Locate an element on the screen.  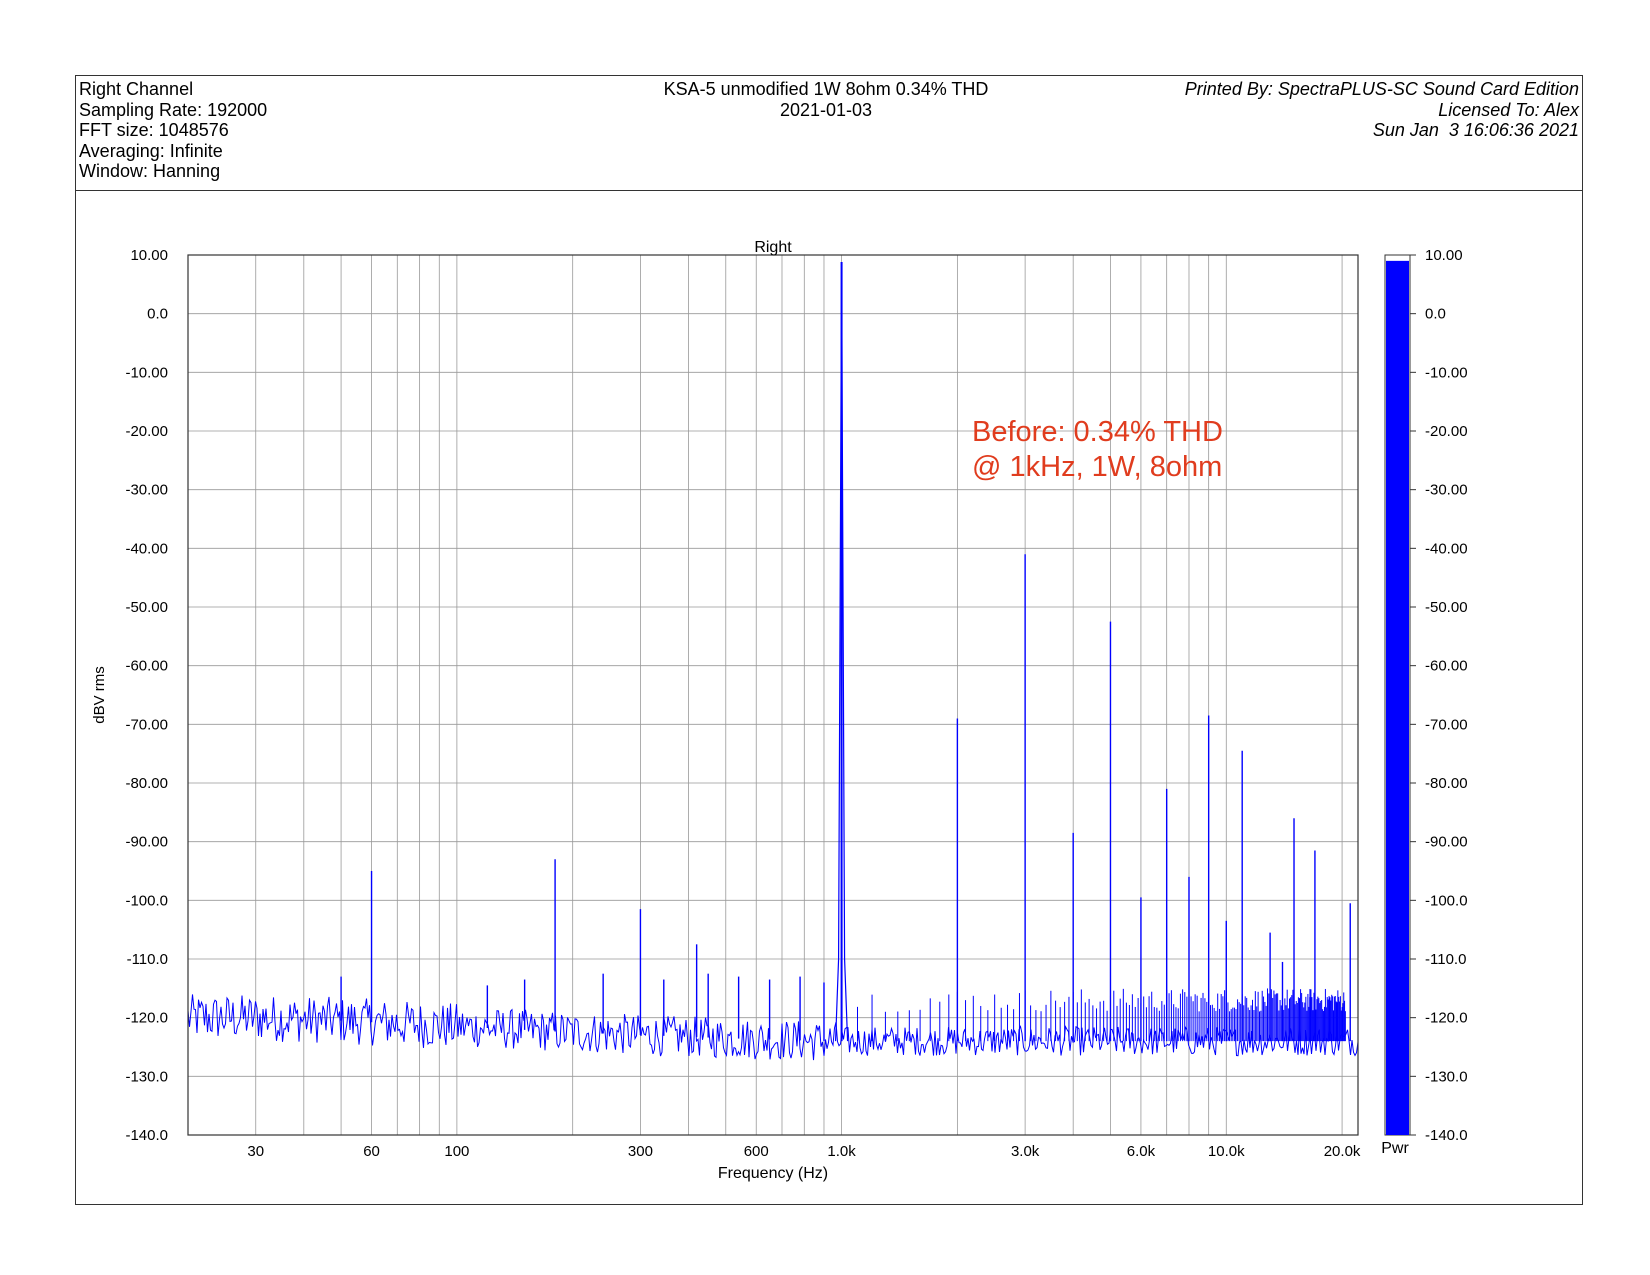
meter-tick-label: -30.00 is located at coordinates (1446, 490).